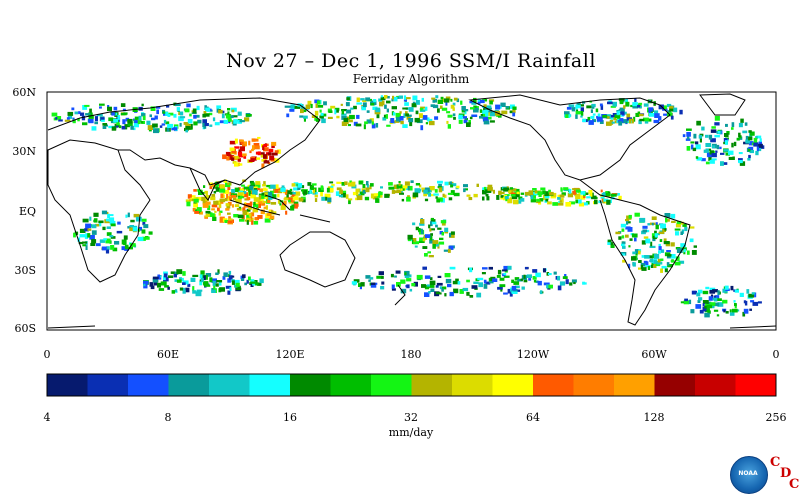 This screenshot has height=500, width=800. Describe the element at coordinates (47, 417) in the screenshot. I see `colorbar-tick-4: 4` at that location.